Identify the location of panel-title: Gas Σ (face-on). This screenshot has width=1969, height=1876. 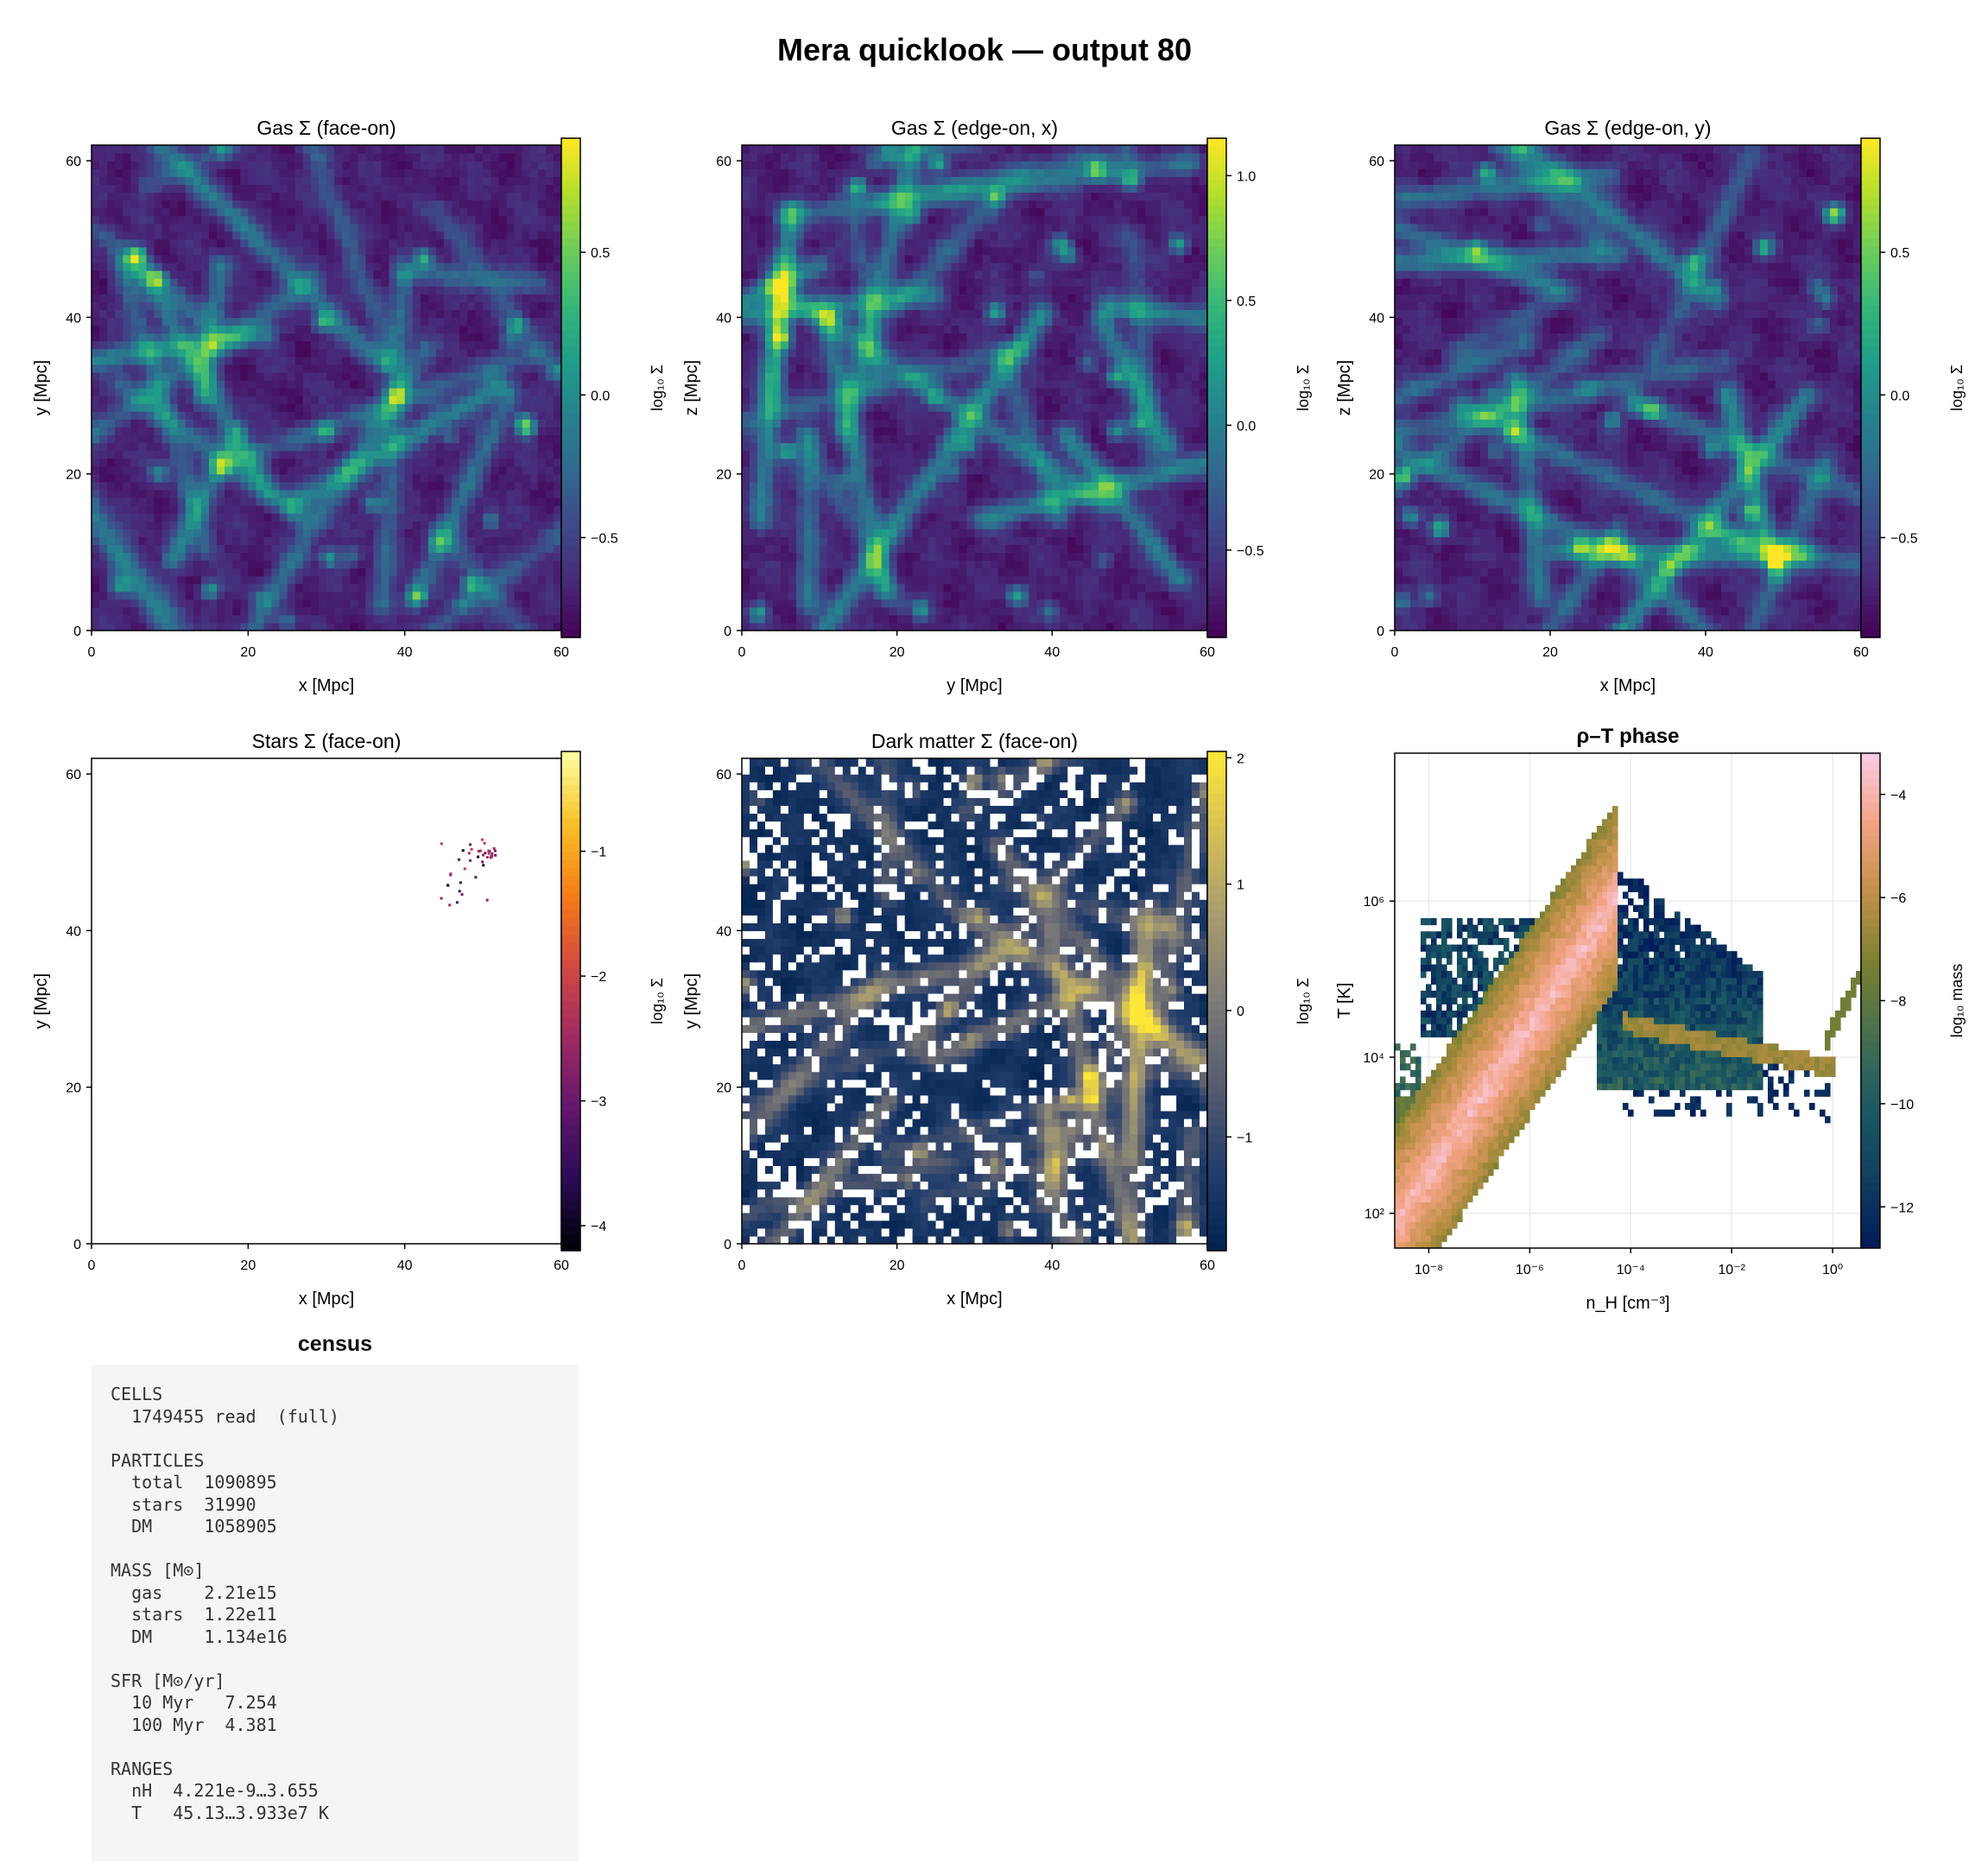
(326, 128).